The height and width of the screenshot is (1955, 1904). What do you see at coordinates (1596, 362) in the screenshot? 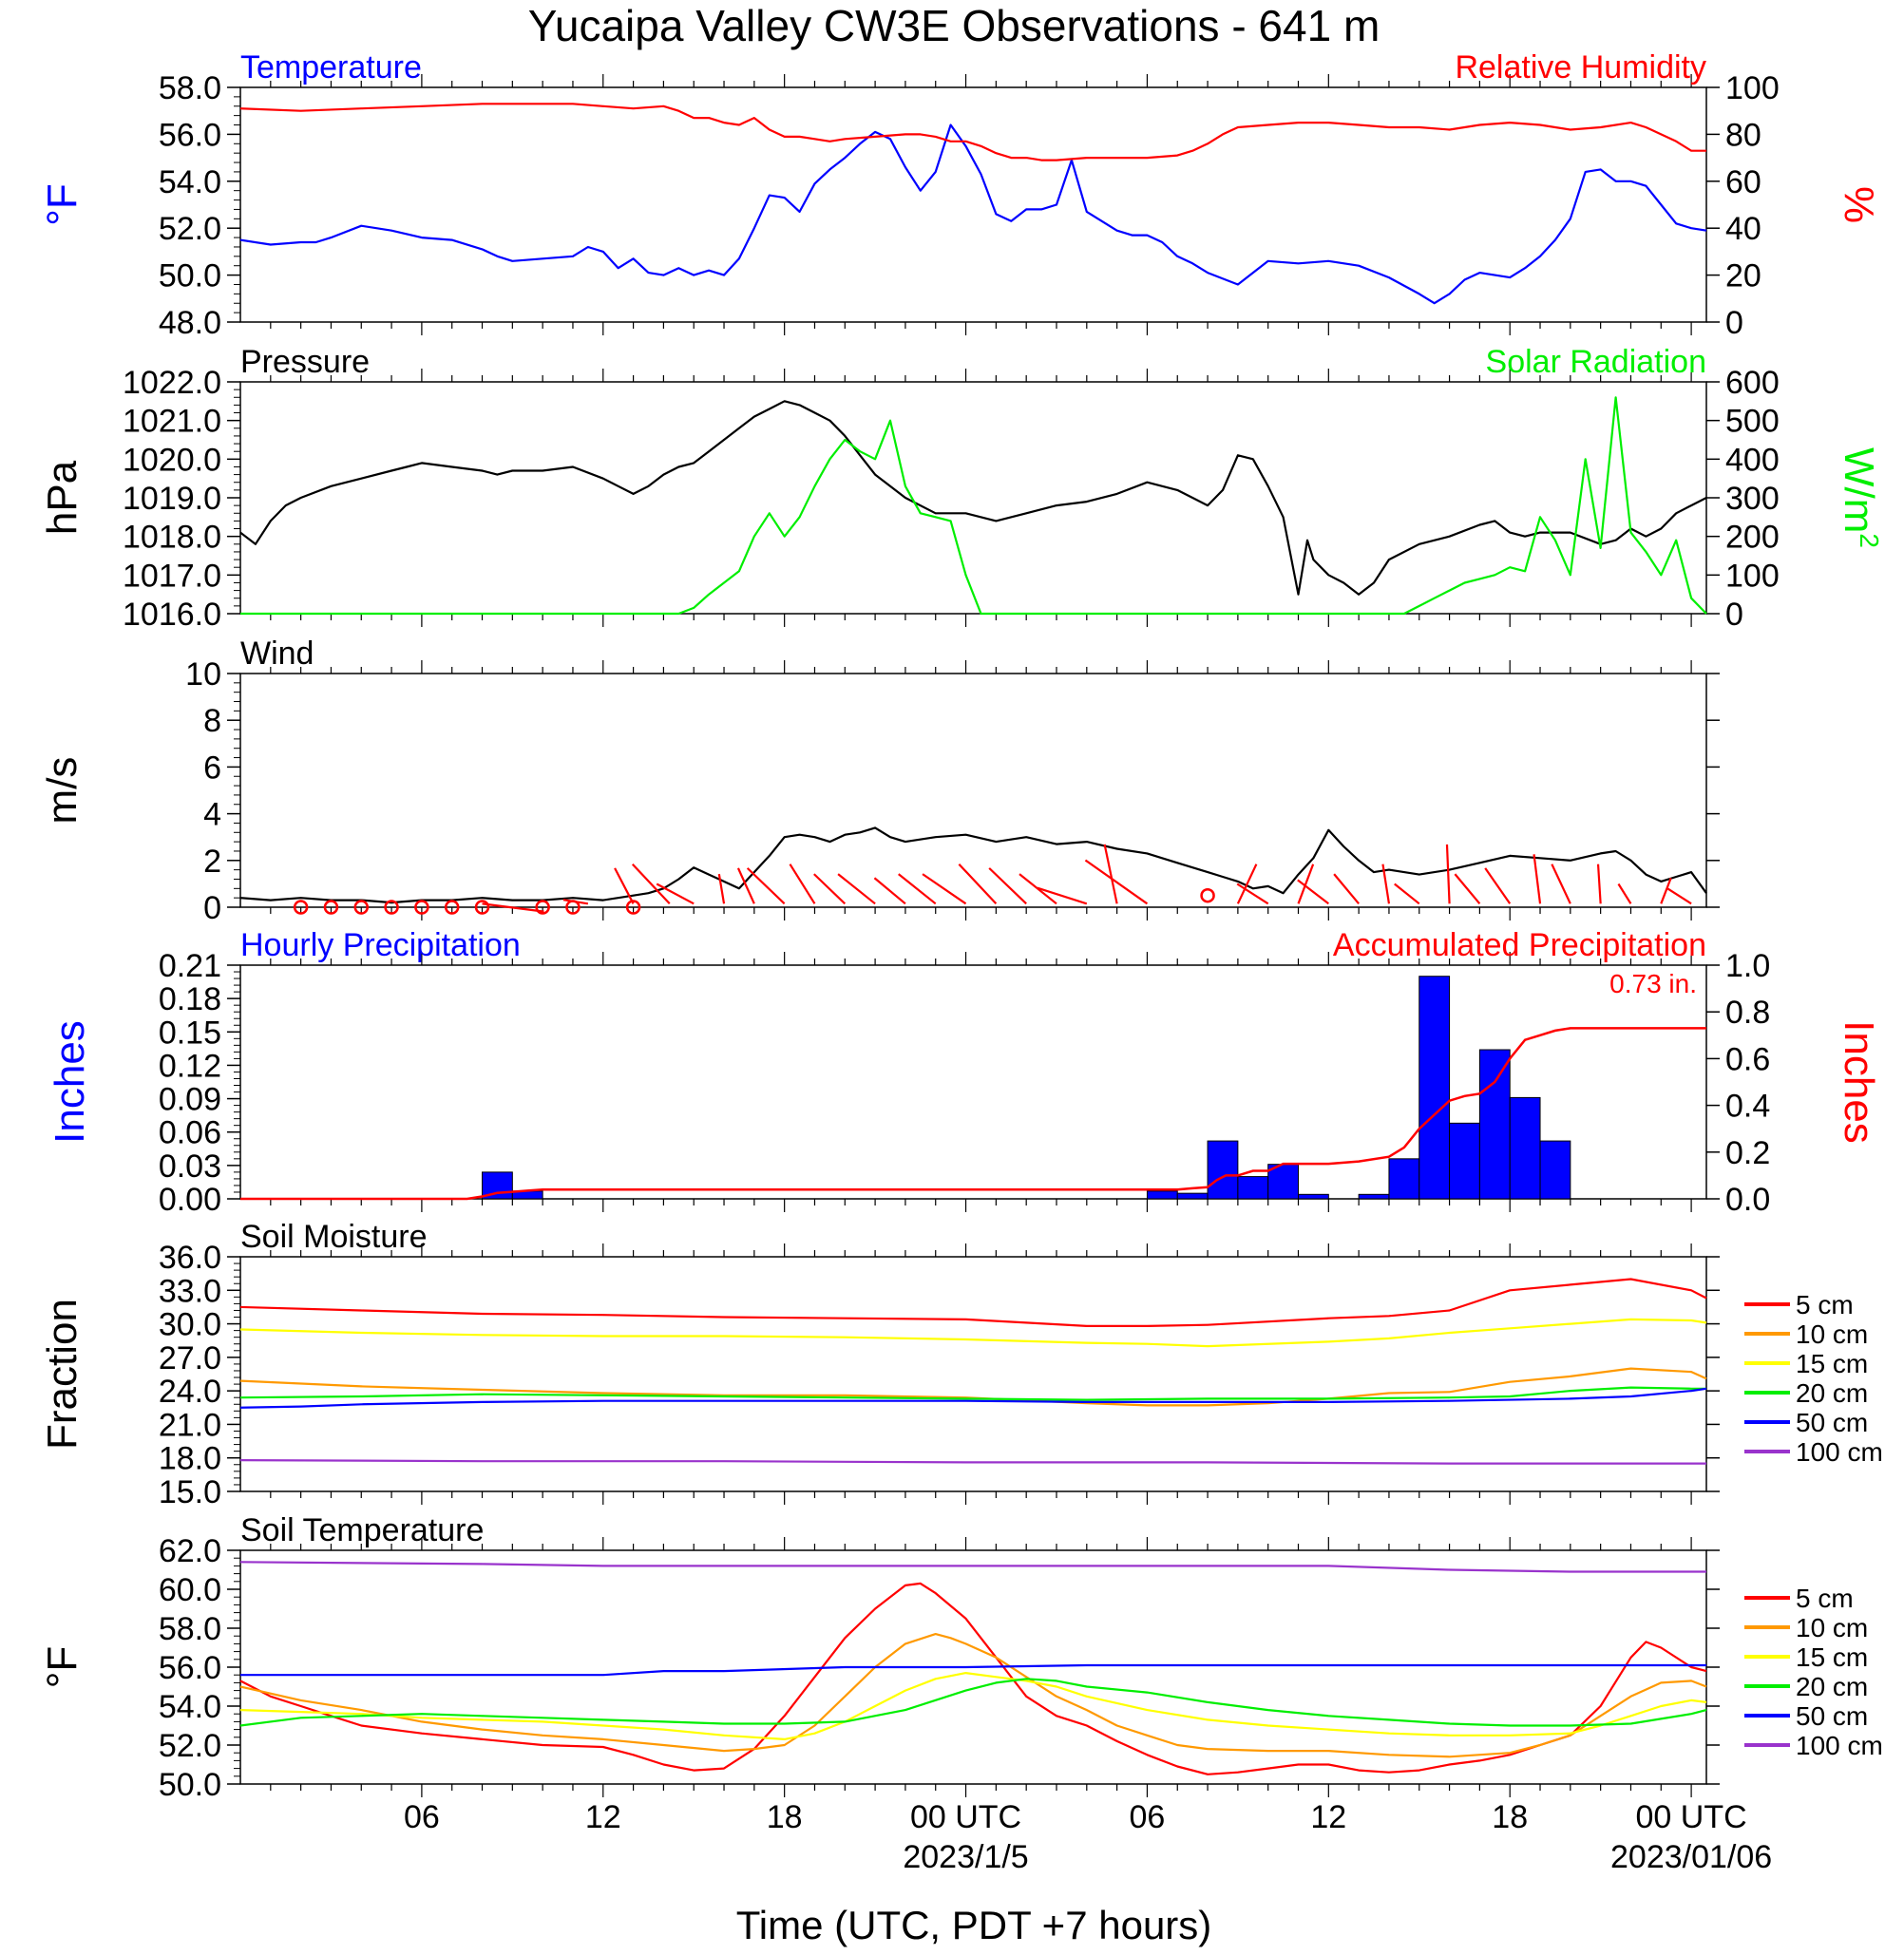
I see `panel-title-right: Solar Radiation` at bounding box center [1596, 362].